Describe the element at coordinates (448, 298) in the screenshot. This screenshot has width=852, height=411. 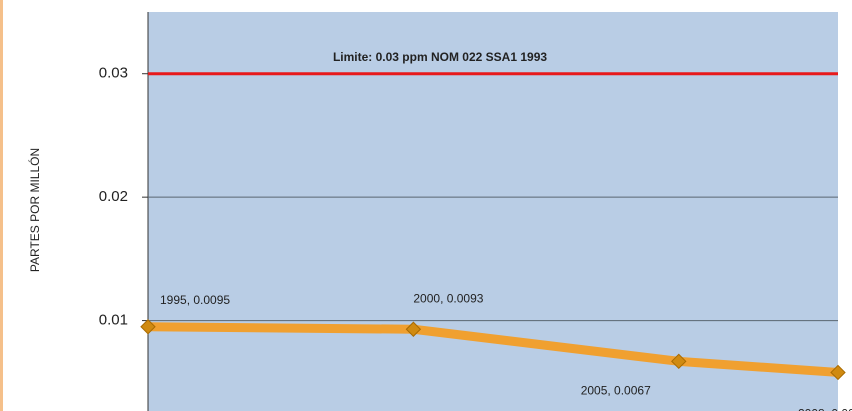
I see `data-label: 2000, 0.0093` at that location.